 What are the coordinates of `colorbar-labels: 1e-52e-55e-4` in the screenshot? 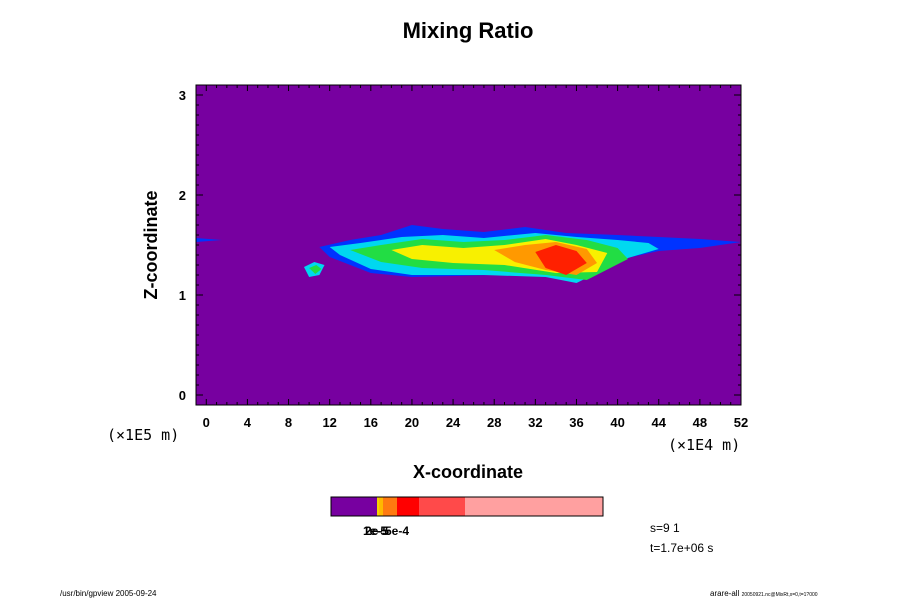 It's located at (386, 531).